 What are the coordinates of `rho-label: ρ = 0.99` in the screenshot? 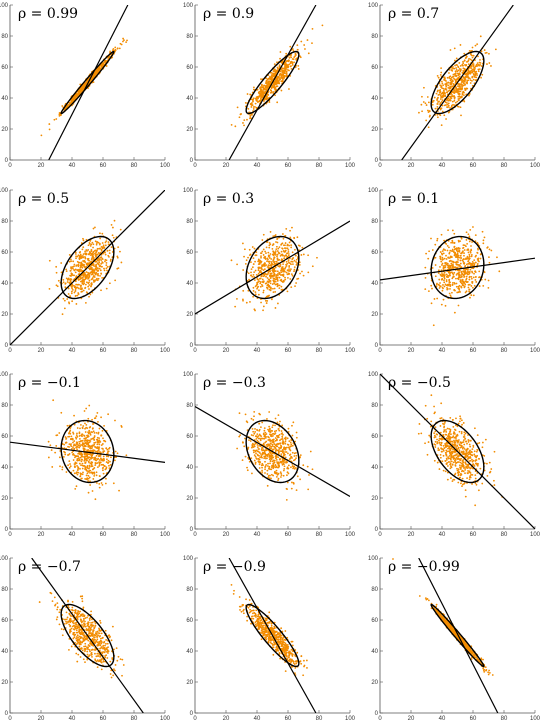 It's located at (48, 14).